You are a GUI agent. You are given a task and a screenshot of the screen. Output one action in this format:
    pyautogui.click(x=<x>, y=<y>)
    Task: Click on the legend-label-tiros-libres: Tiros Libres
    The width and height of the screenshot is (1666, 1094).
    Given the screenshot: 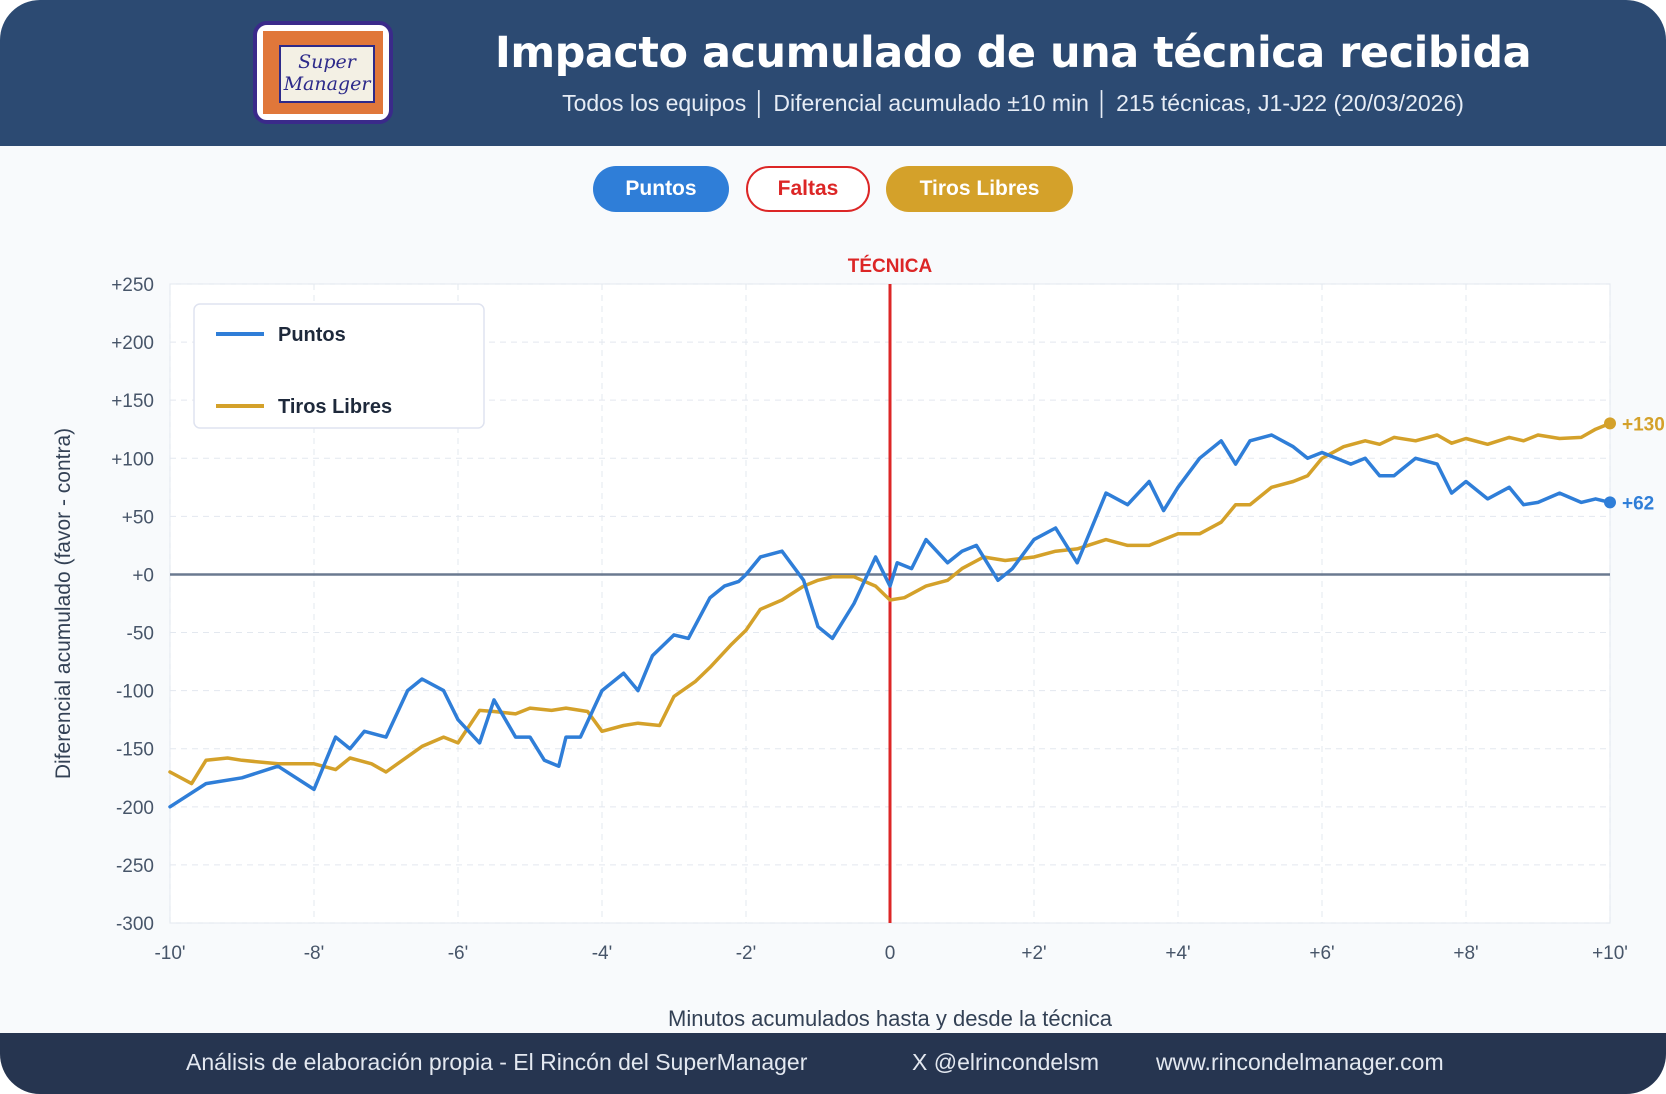 What is the action you would take?
    pyautogui.click(x=335, y=407)
    